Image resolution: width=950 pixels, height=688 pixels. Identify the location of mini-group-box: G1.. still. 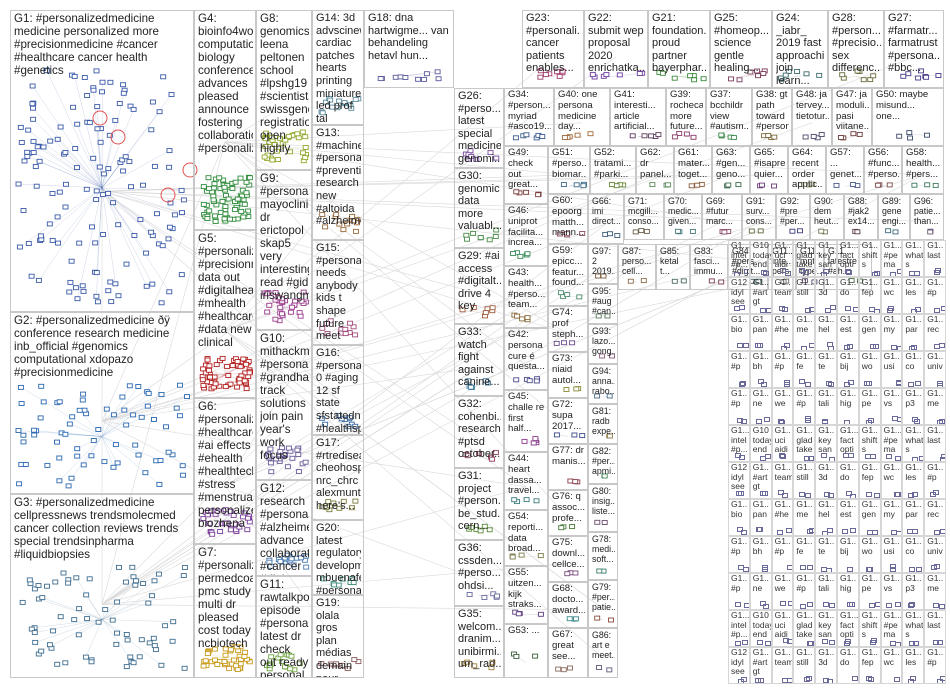
(804, 665).